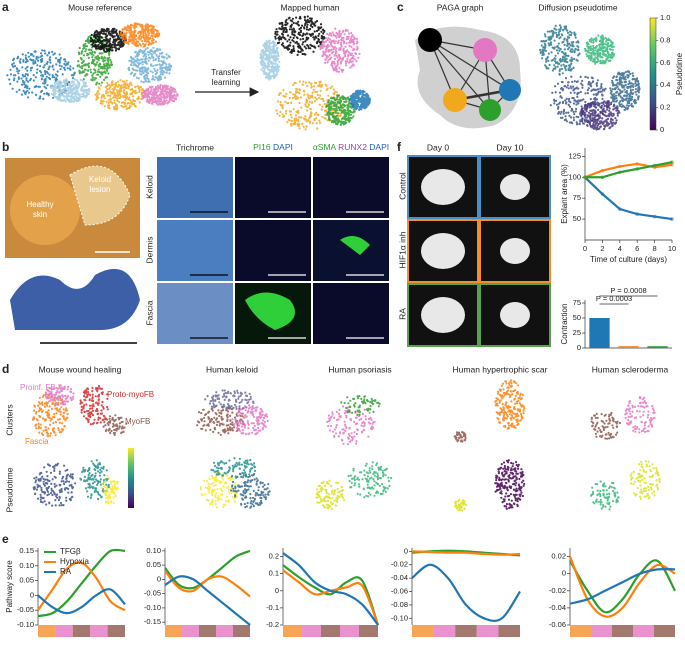  What do you see at coordinates (153, 564) in the screenshot?
I see `y-tick-label: 0.05` at bounding box center [153, 564].